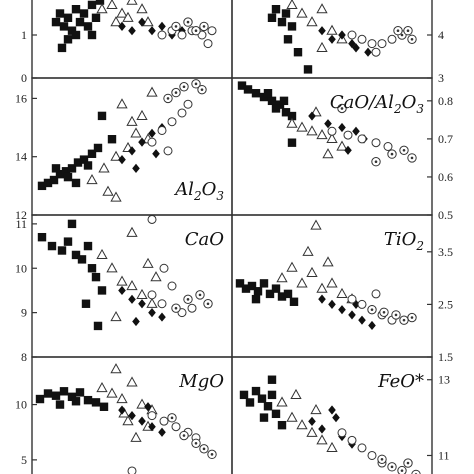  I want to click on points-p3, so click(327, 124).